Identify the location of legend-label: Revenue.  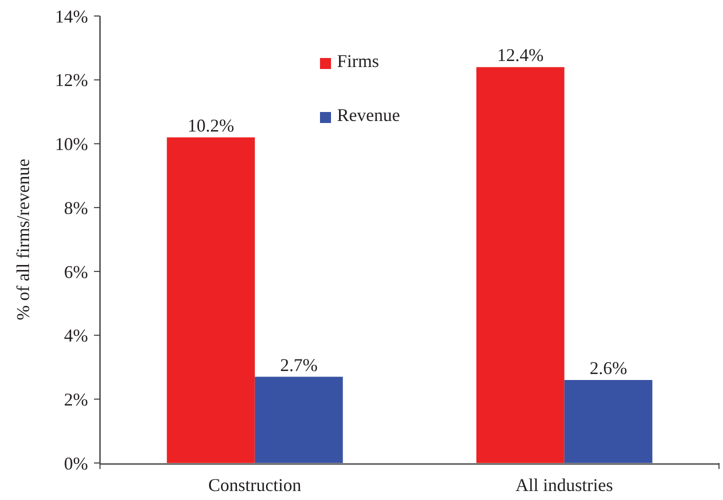
(368, 115).